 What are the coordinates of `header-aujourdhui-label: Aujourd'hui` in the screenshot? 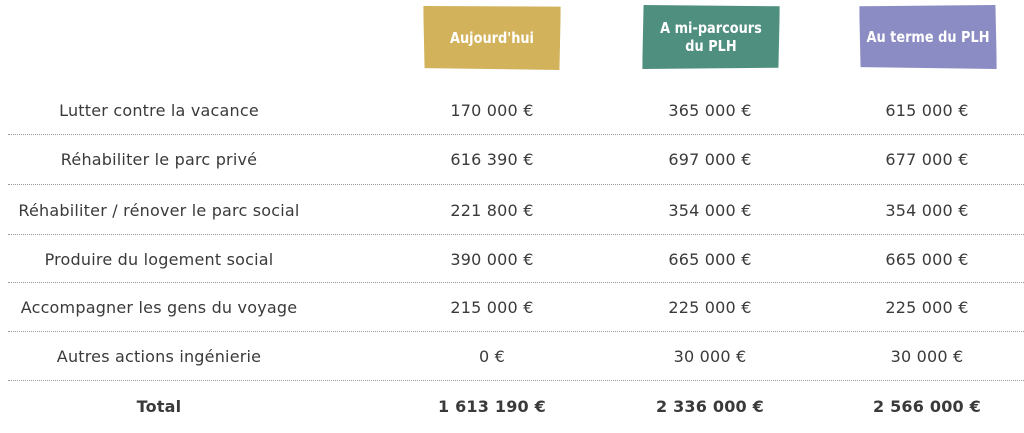 It's located at (492, 38).